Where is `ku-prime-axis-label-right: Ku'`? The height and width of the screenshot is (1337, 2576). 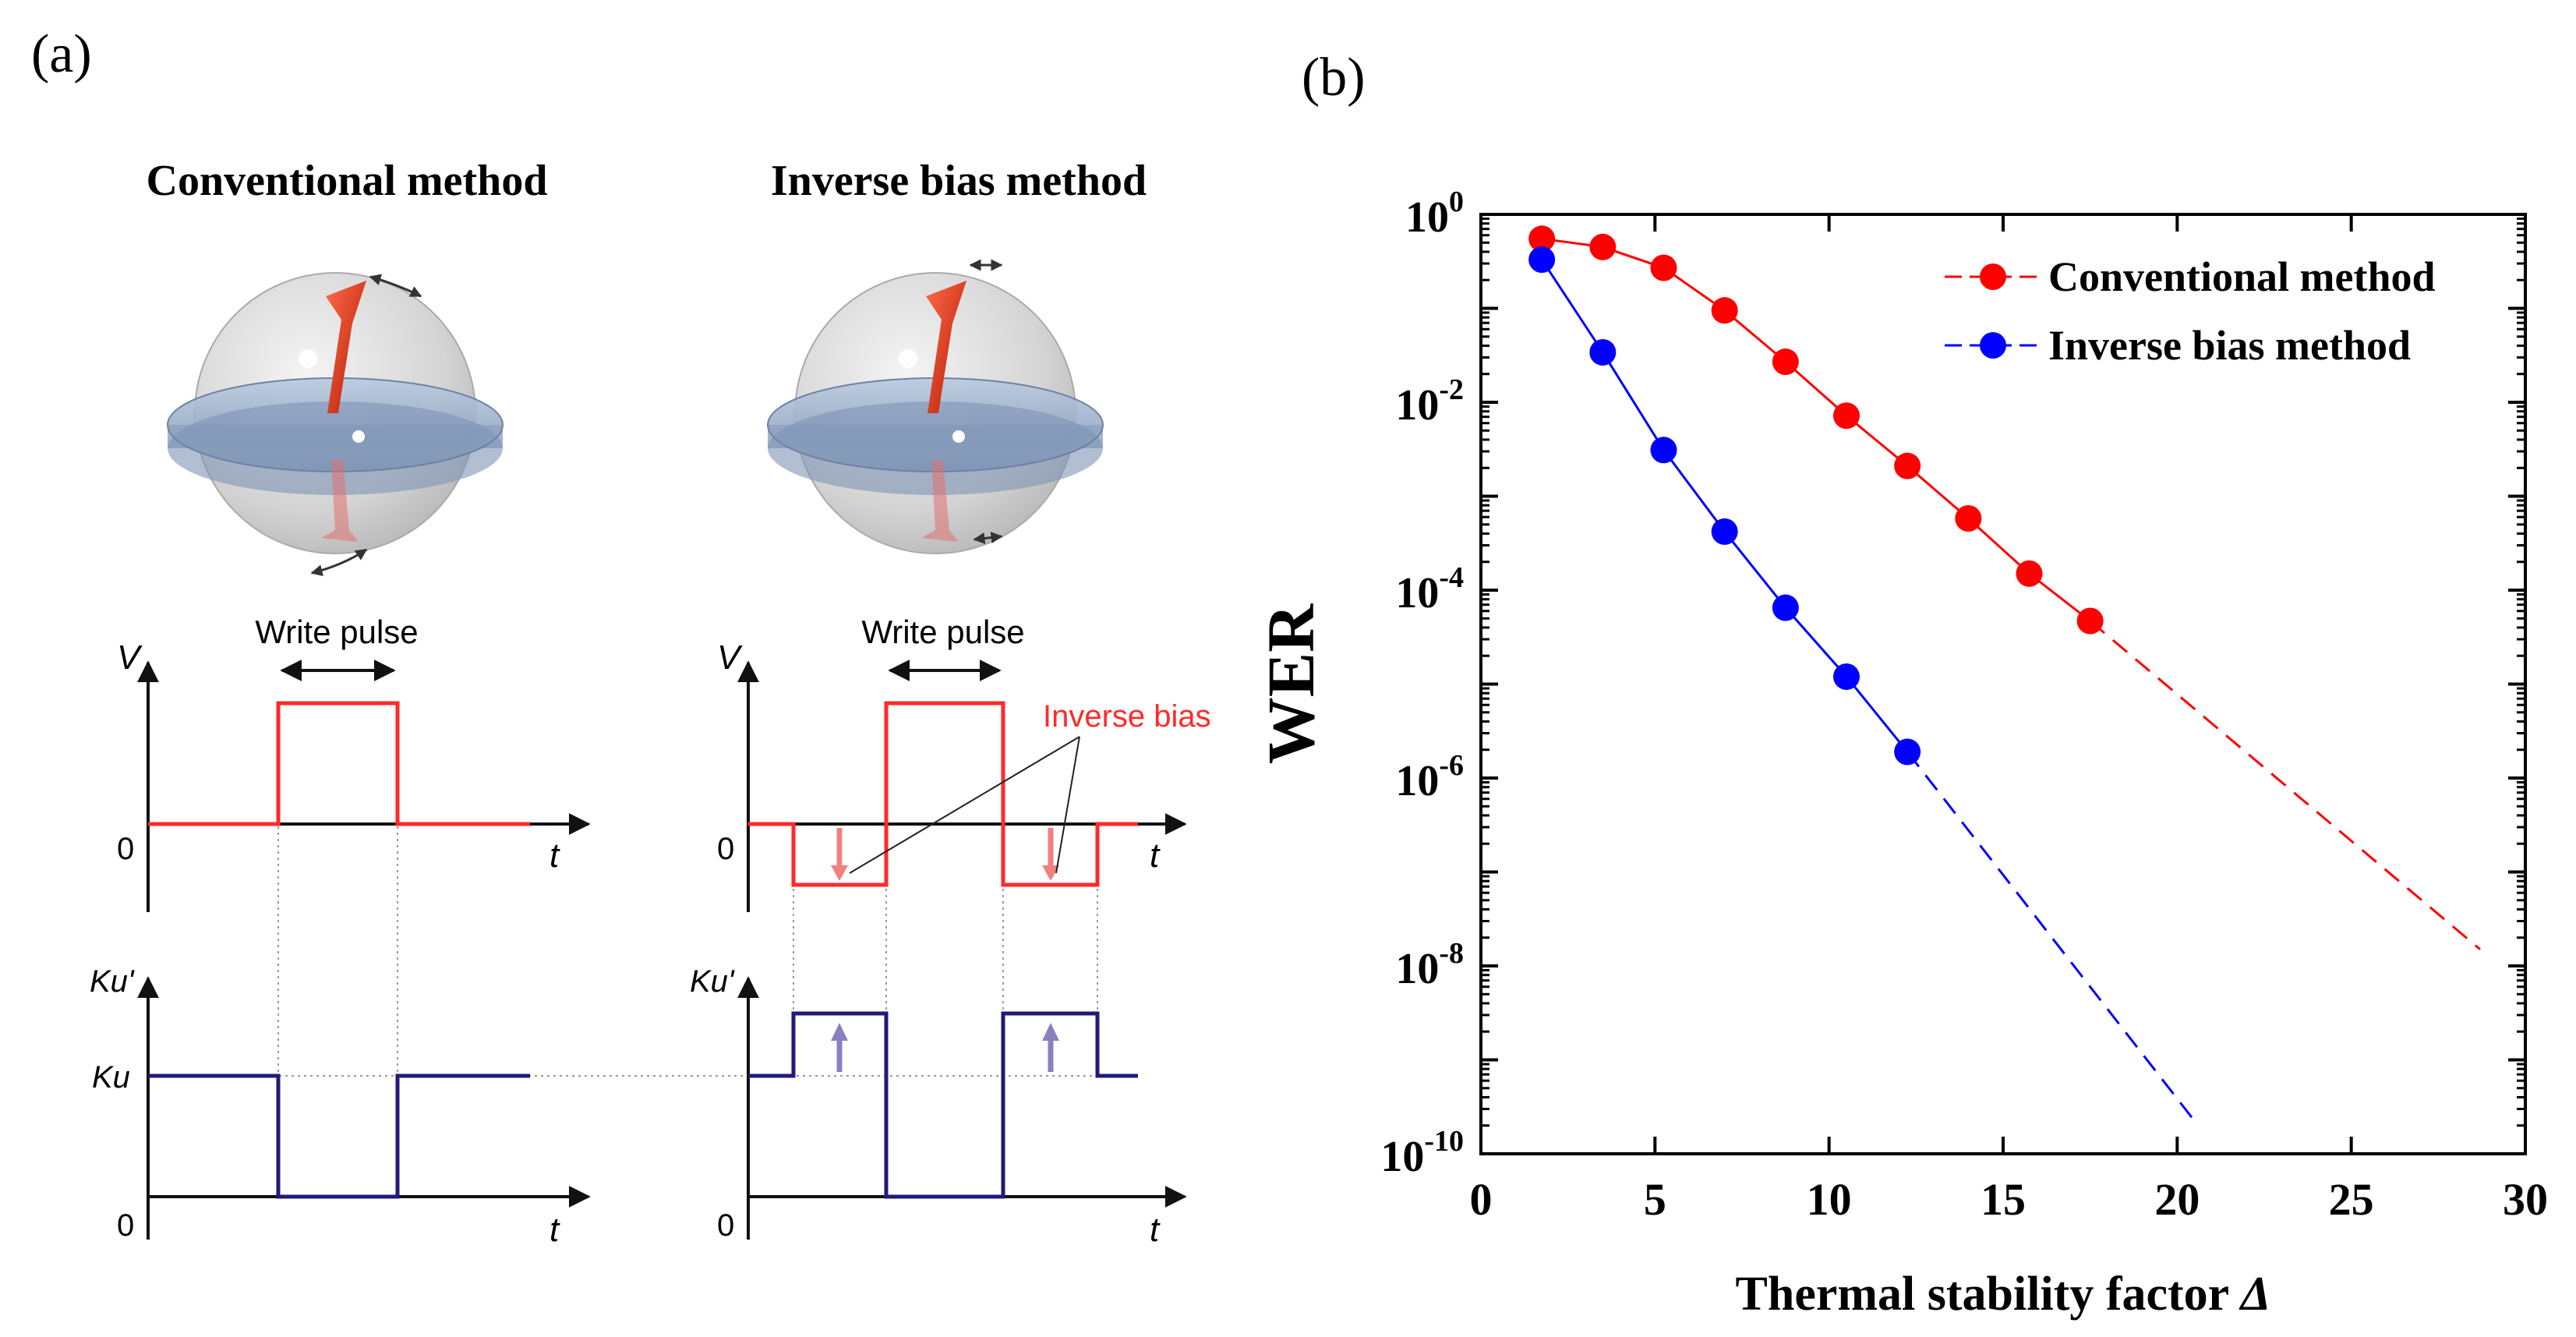 ku-prime-axis-label-right: Ku' is located at coordinates (712, 981).